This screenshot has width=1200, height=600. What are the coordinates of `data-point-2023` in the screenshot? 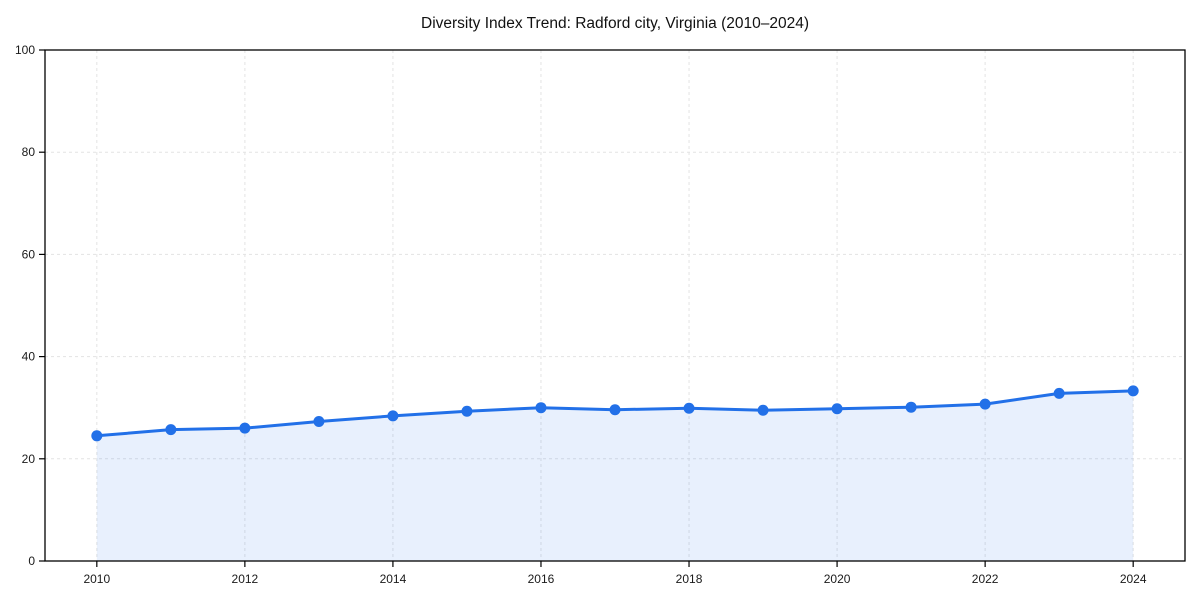 It's located at (1059, 393).